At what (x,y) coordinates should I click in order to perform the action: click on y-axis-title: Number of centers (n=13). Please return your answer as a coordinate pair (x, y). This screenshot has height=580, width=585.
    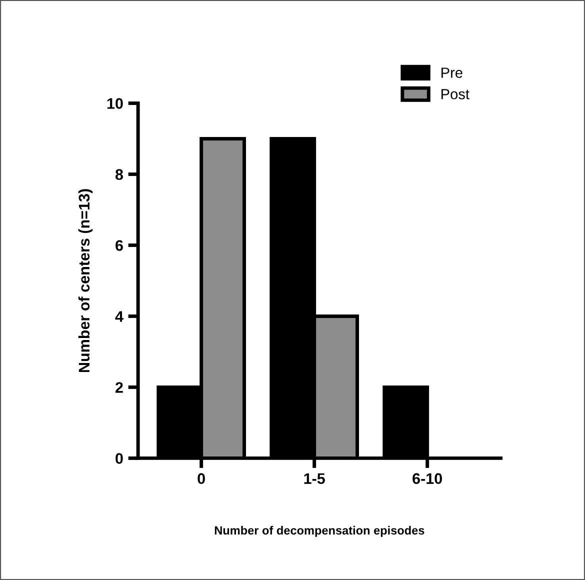
    Looking at the image, I should click on (85, 280).